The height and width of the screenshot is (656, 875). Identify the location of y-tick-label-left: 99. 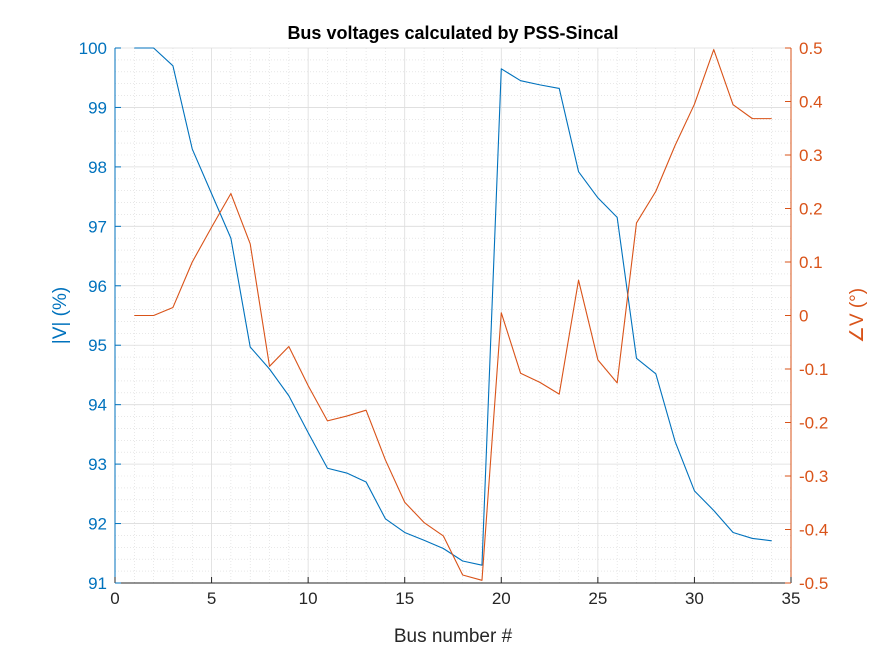
(97, 107).